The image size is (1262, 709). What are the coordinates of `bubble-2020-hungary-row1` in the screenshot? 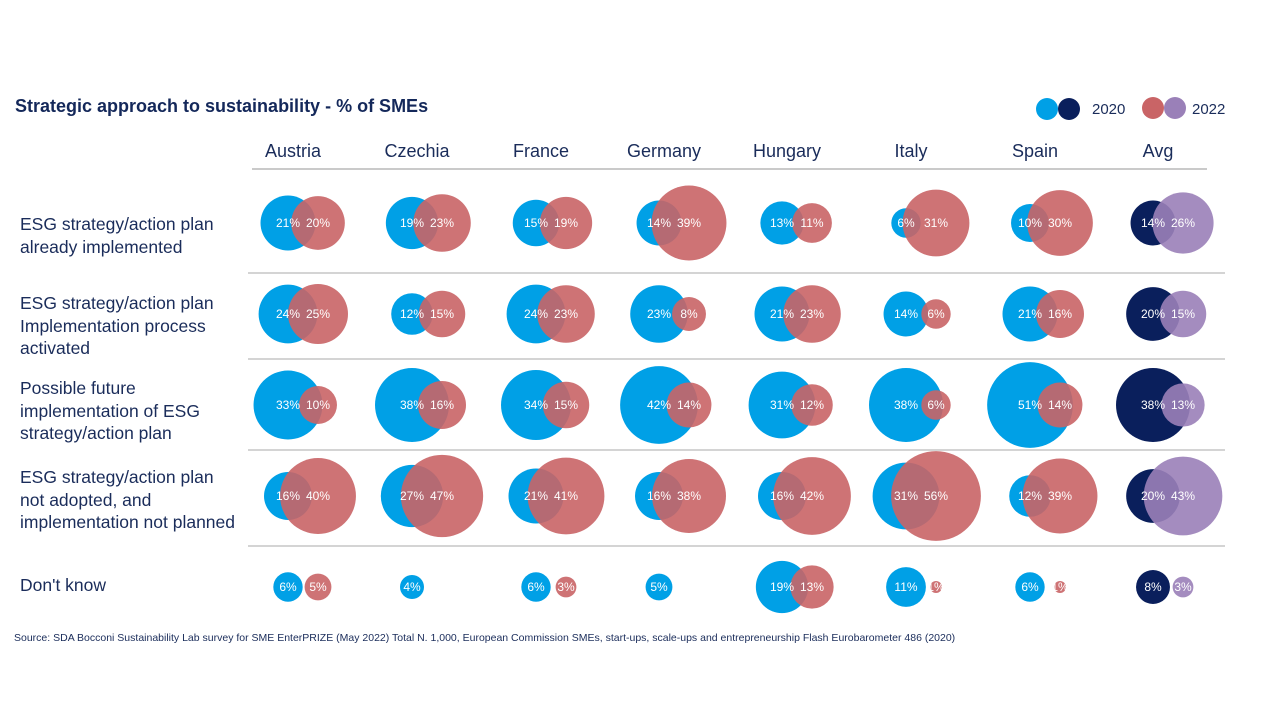 It's located at (782, 223).